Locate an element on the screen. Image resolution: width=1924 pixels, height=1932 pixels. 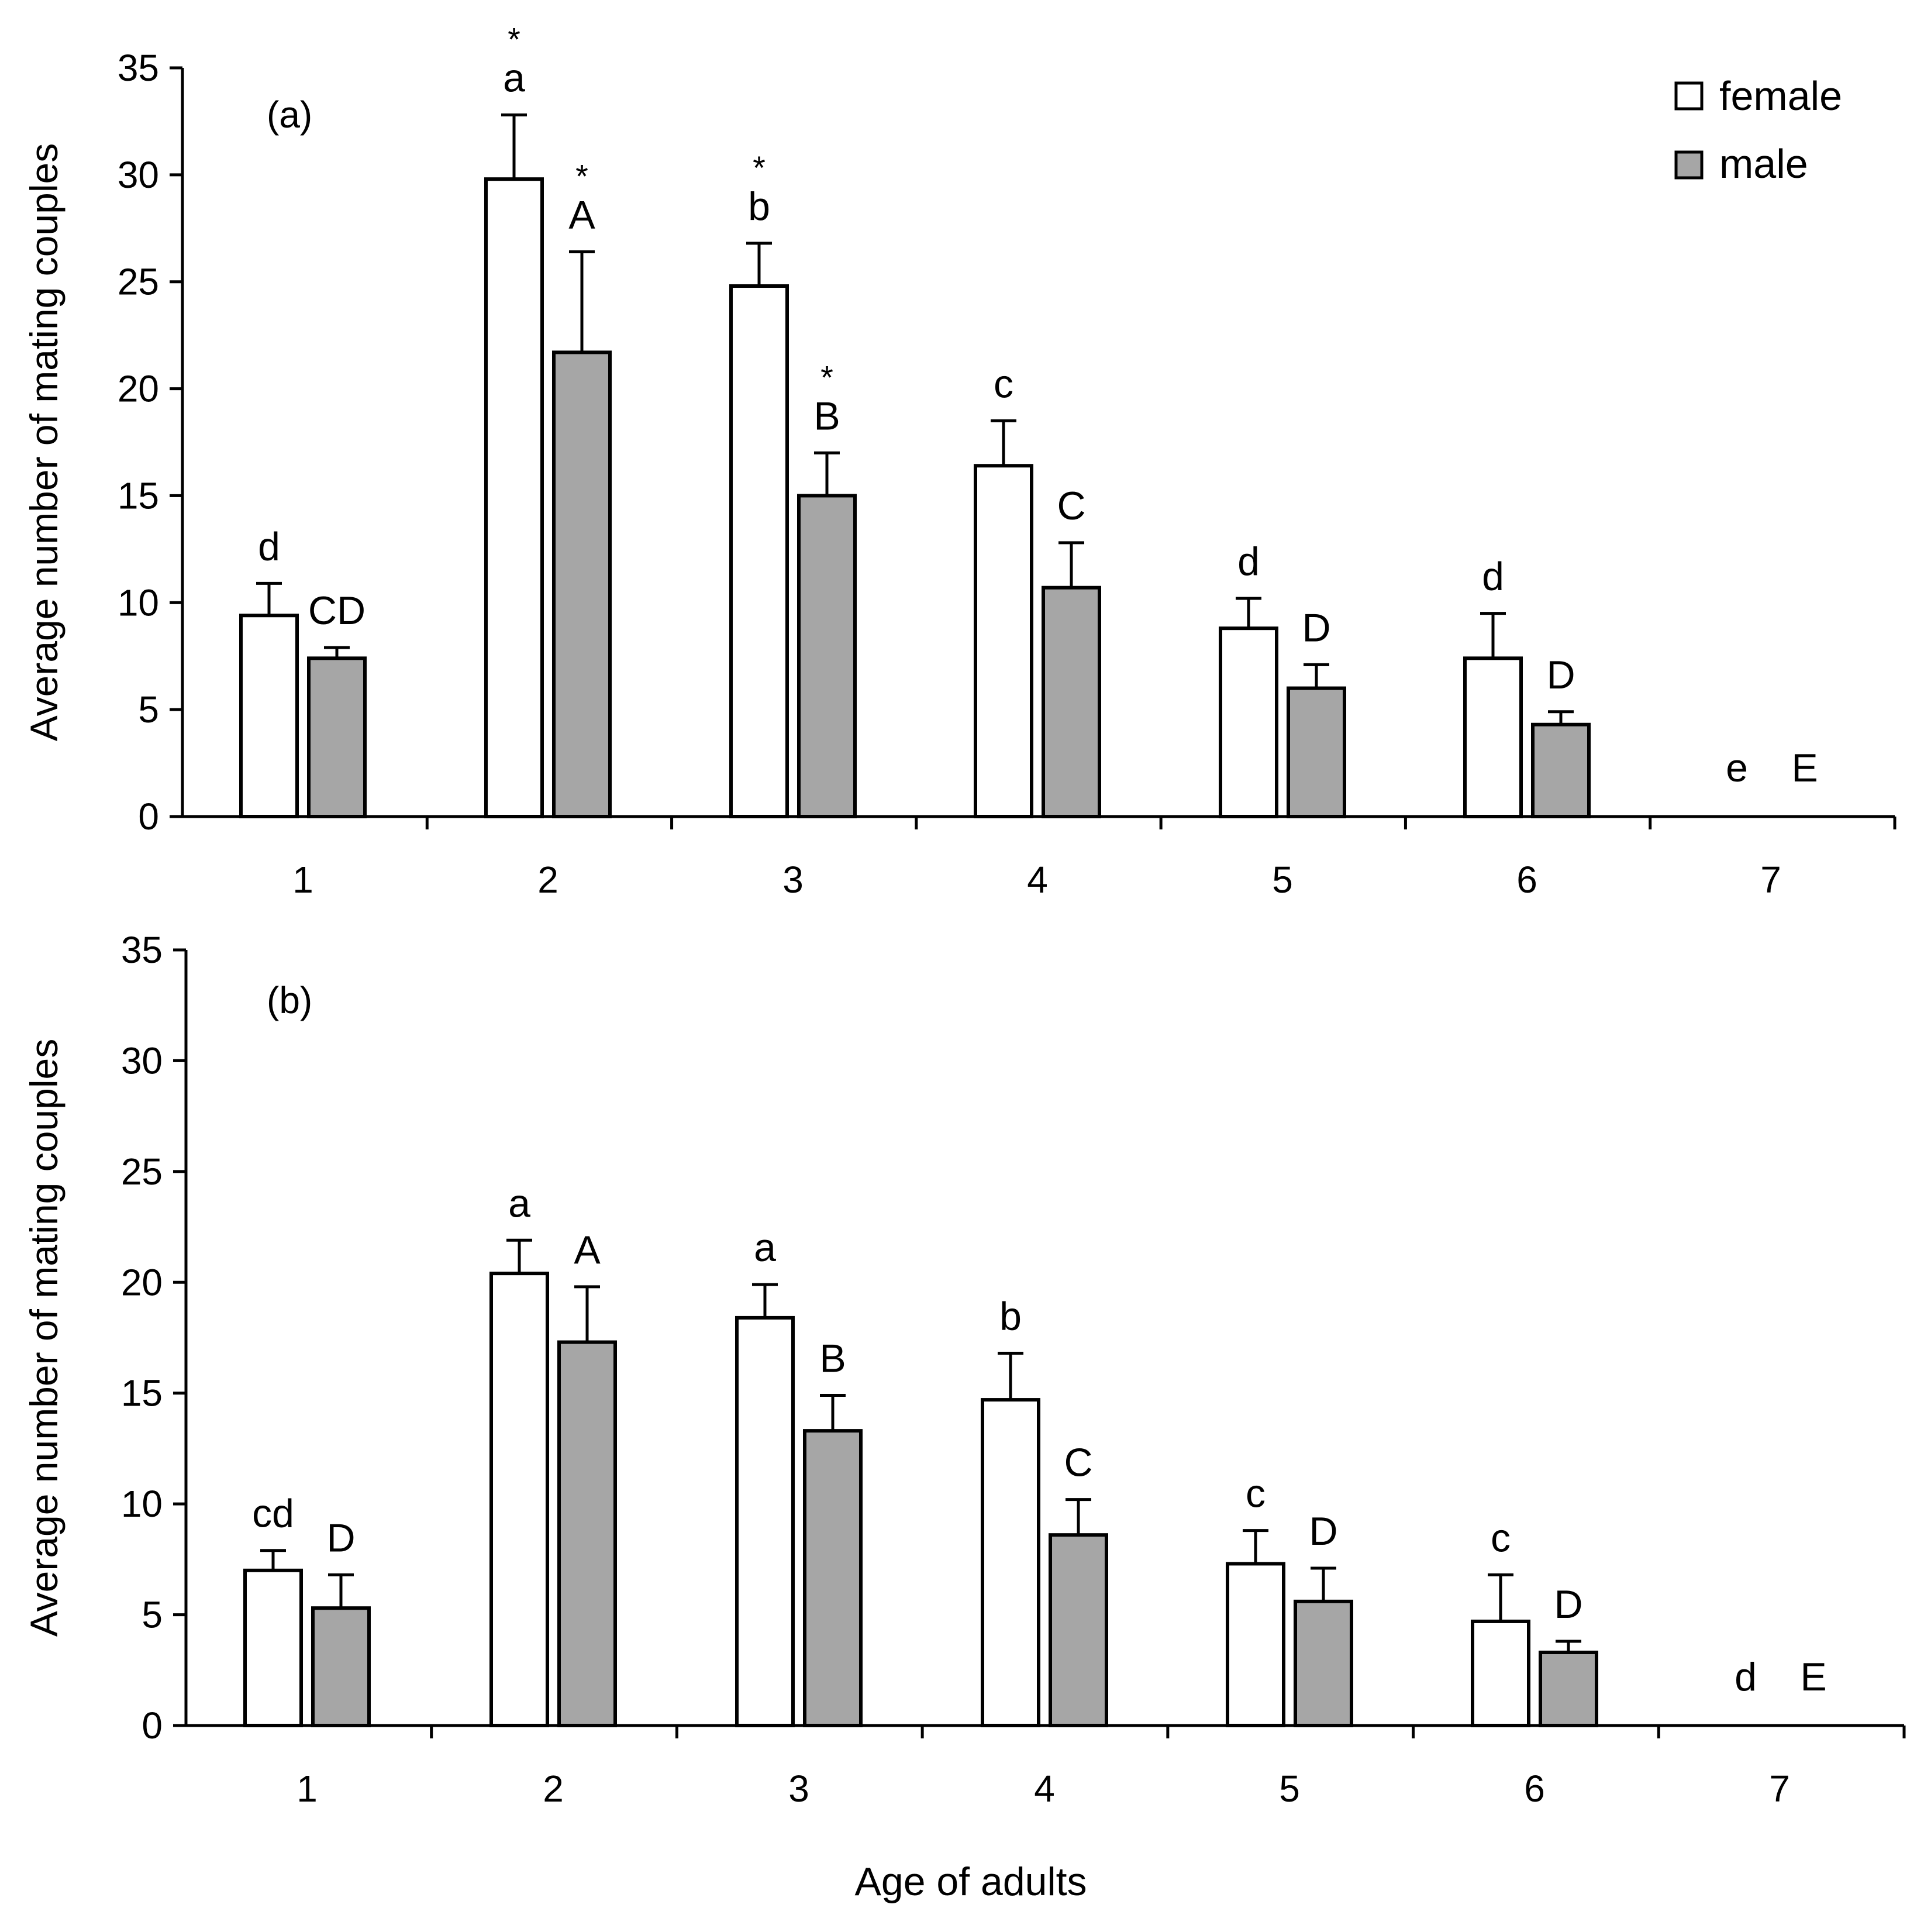
legend-label-male: male is located at coordinates (1763, 164).